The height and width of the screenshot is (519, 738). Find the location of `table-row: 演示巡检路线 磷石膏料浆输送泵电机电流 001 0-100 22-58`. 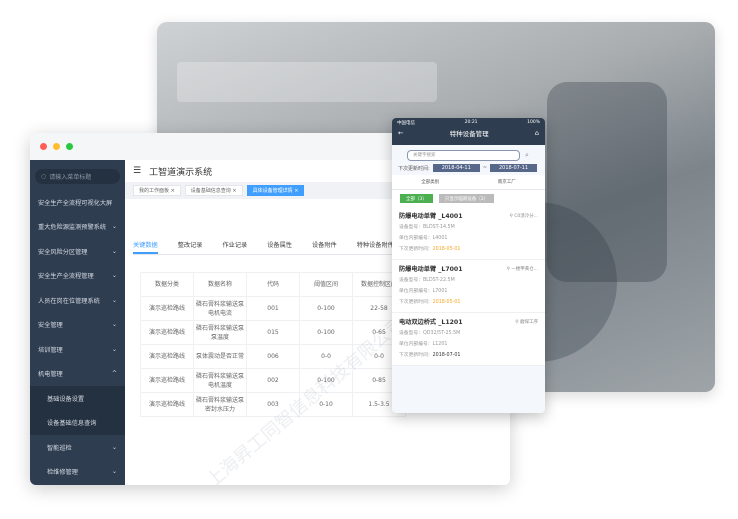

table-row: 演示巡检路线 磷石膏料浆输送泵电机电流 001 0-100 22-58 is located at coordinates (273, 308).